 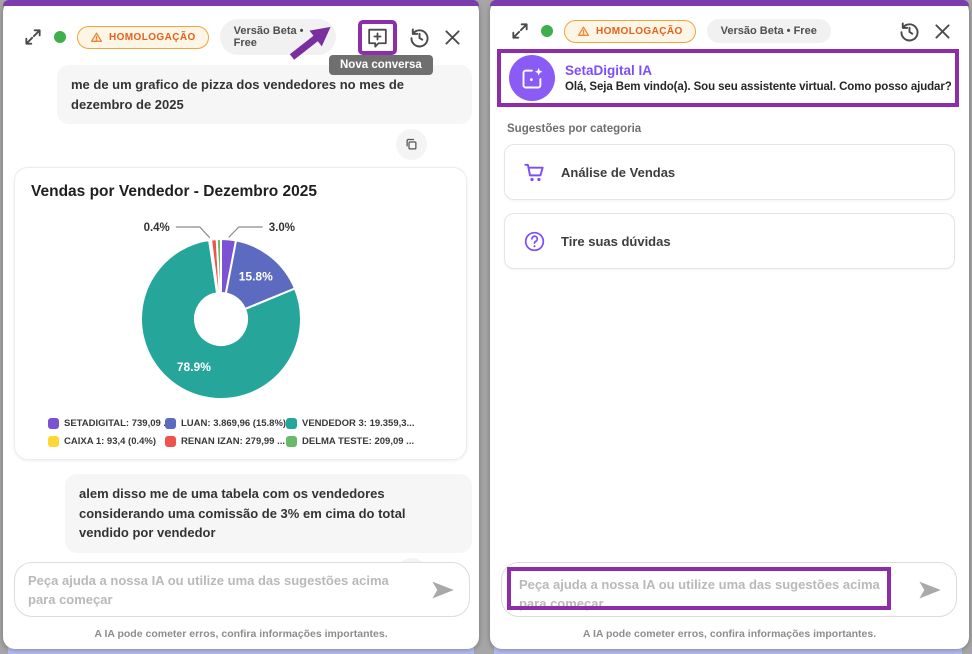 I want to click on chart-title: Vendas por Vendedor - Dezembro 2025, so click(x=174, y=191).